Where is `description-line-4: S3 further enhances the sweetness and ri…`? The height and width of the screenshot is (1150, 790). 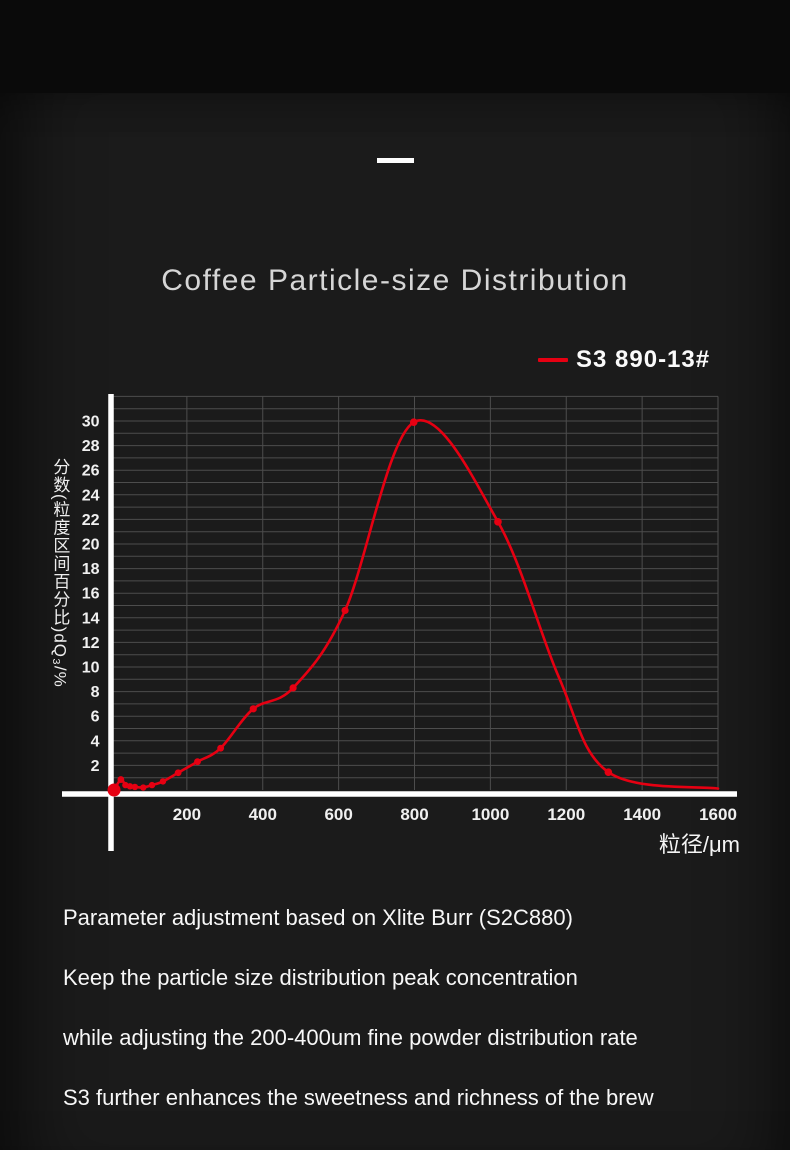
description-line-4: S3 further enhances the sweetness and ri… is located at coordinates (358, 1097).